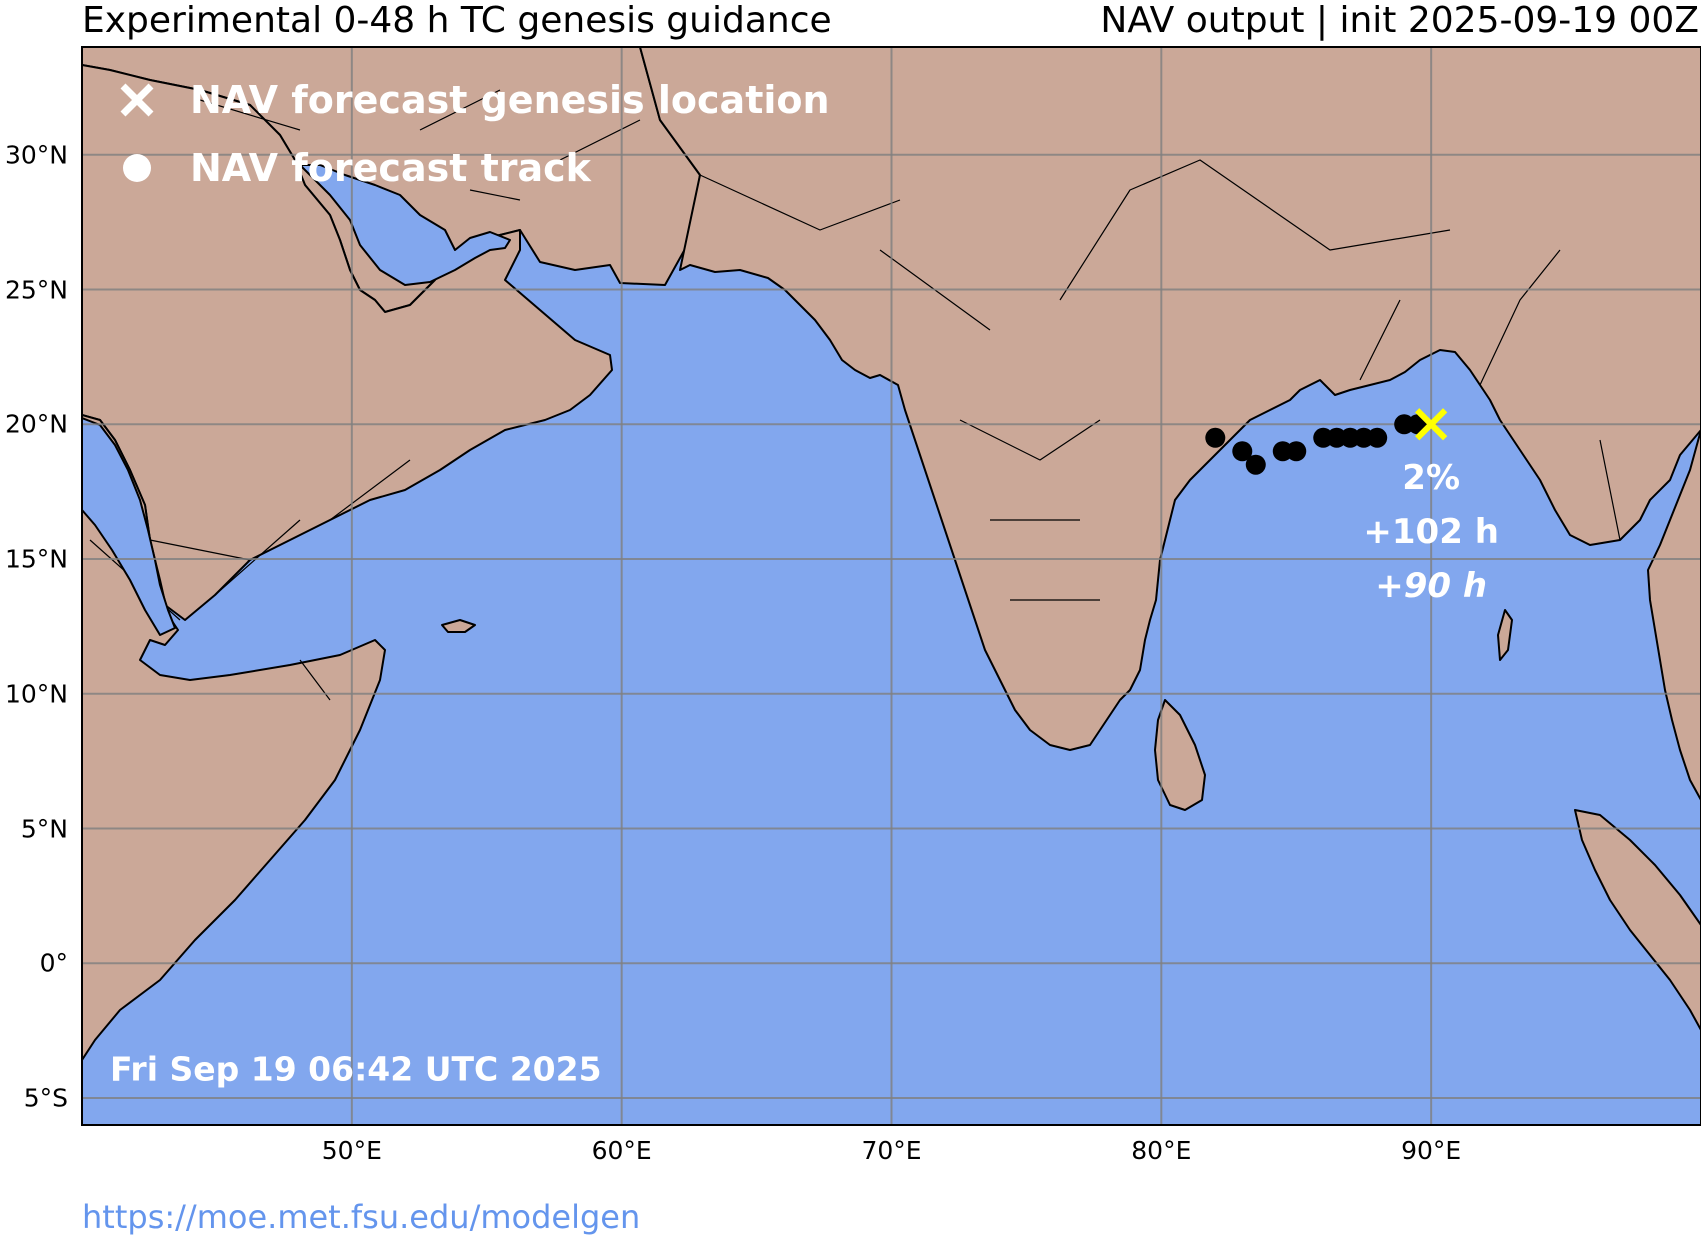 This screenshot has width=1701, height=1236. Describe the element at coordinates (1431, 586) in the screenshot. I see `genesis-lead-time-b: +90 h` at that location.